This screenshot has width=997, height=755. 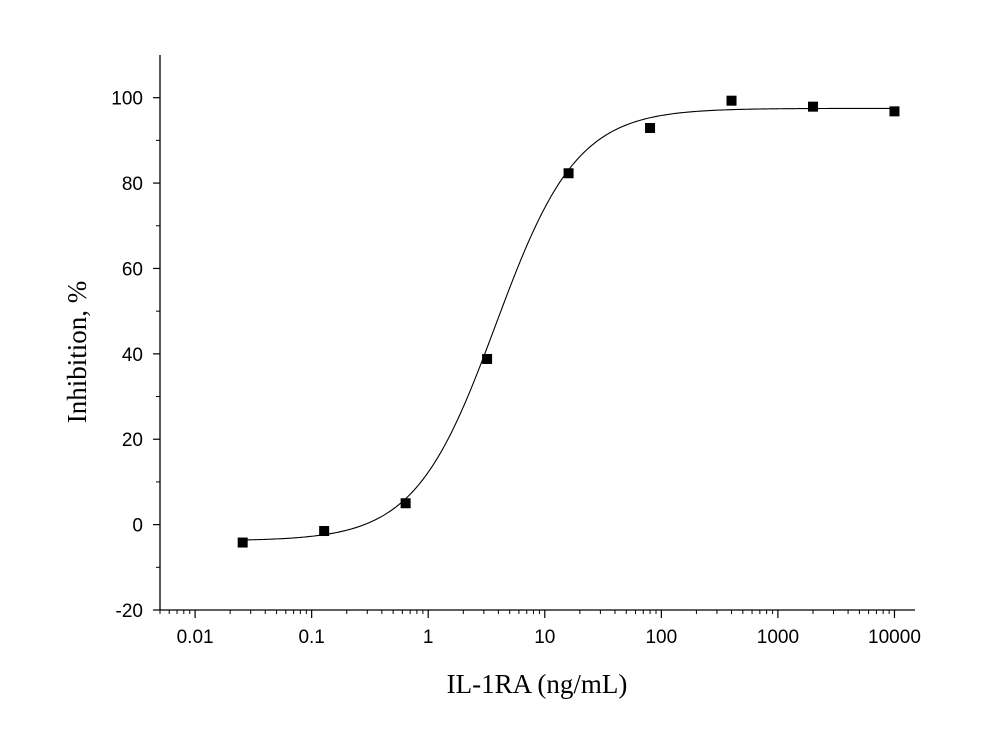 What do you see at coordinates (129, 611) in the screenshot?
I see `y-tick-label: -20` at bounding box center [129, 611].